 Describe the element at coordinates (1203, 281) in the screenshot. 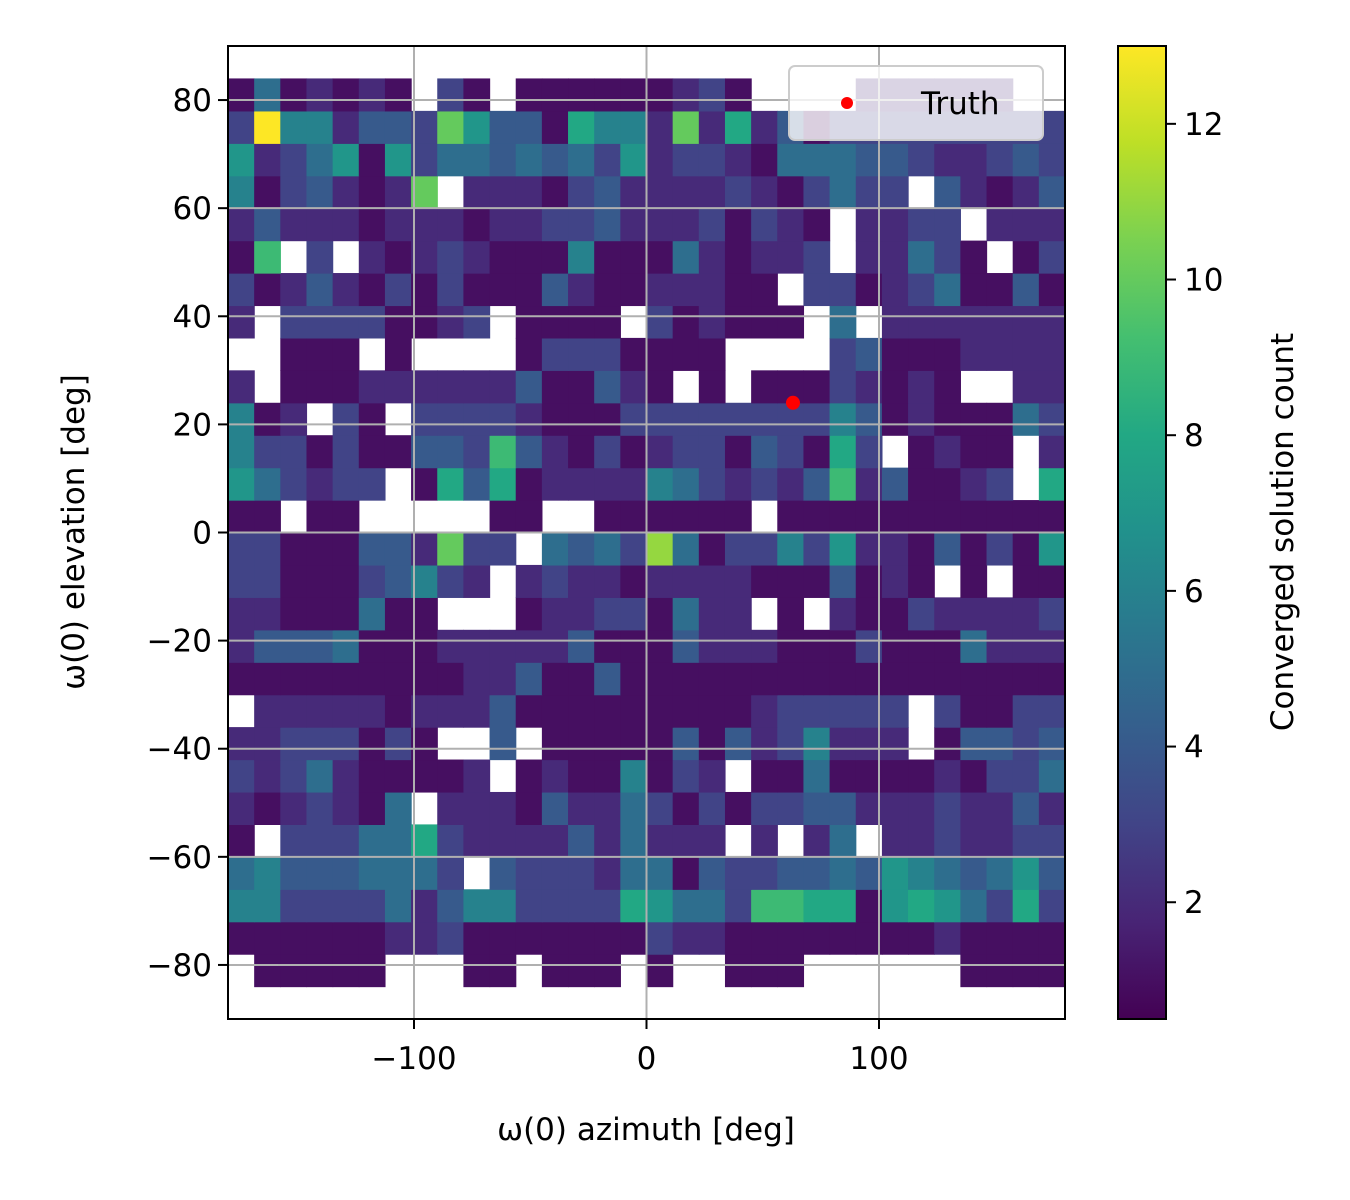

I see `colorbar-tick-label: 10` at that location.